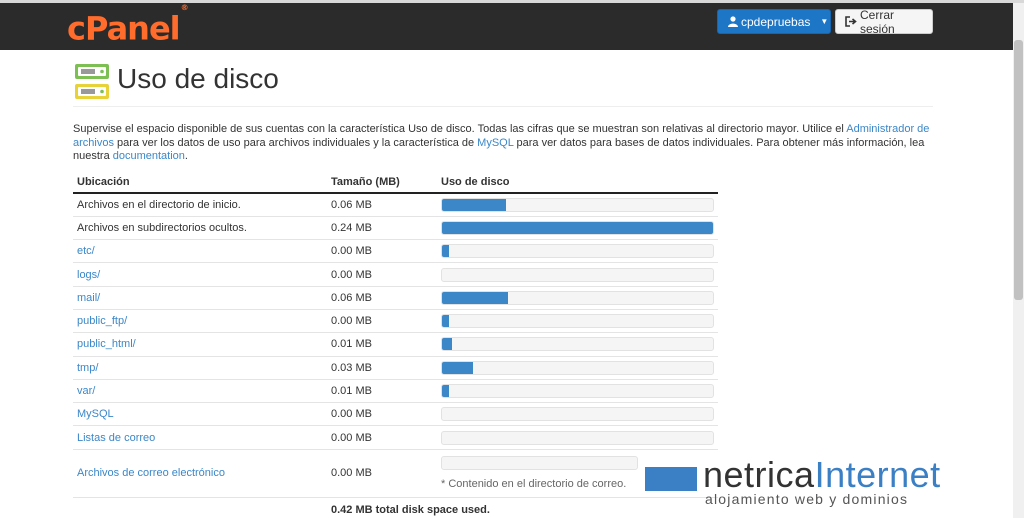 This screenshot has width=1024, height=518. What do you see at coordinates (86, 251) in the screenshot?
I see `location-link: etc/` at bounding box center [86, 251].